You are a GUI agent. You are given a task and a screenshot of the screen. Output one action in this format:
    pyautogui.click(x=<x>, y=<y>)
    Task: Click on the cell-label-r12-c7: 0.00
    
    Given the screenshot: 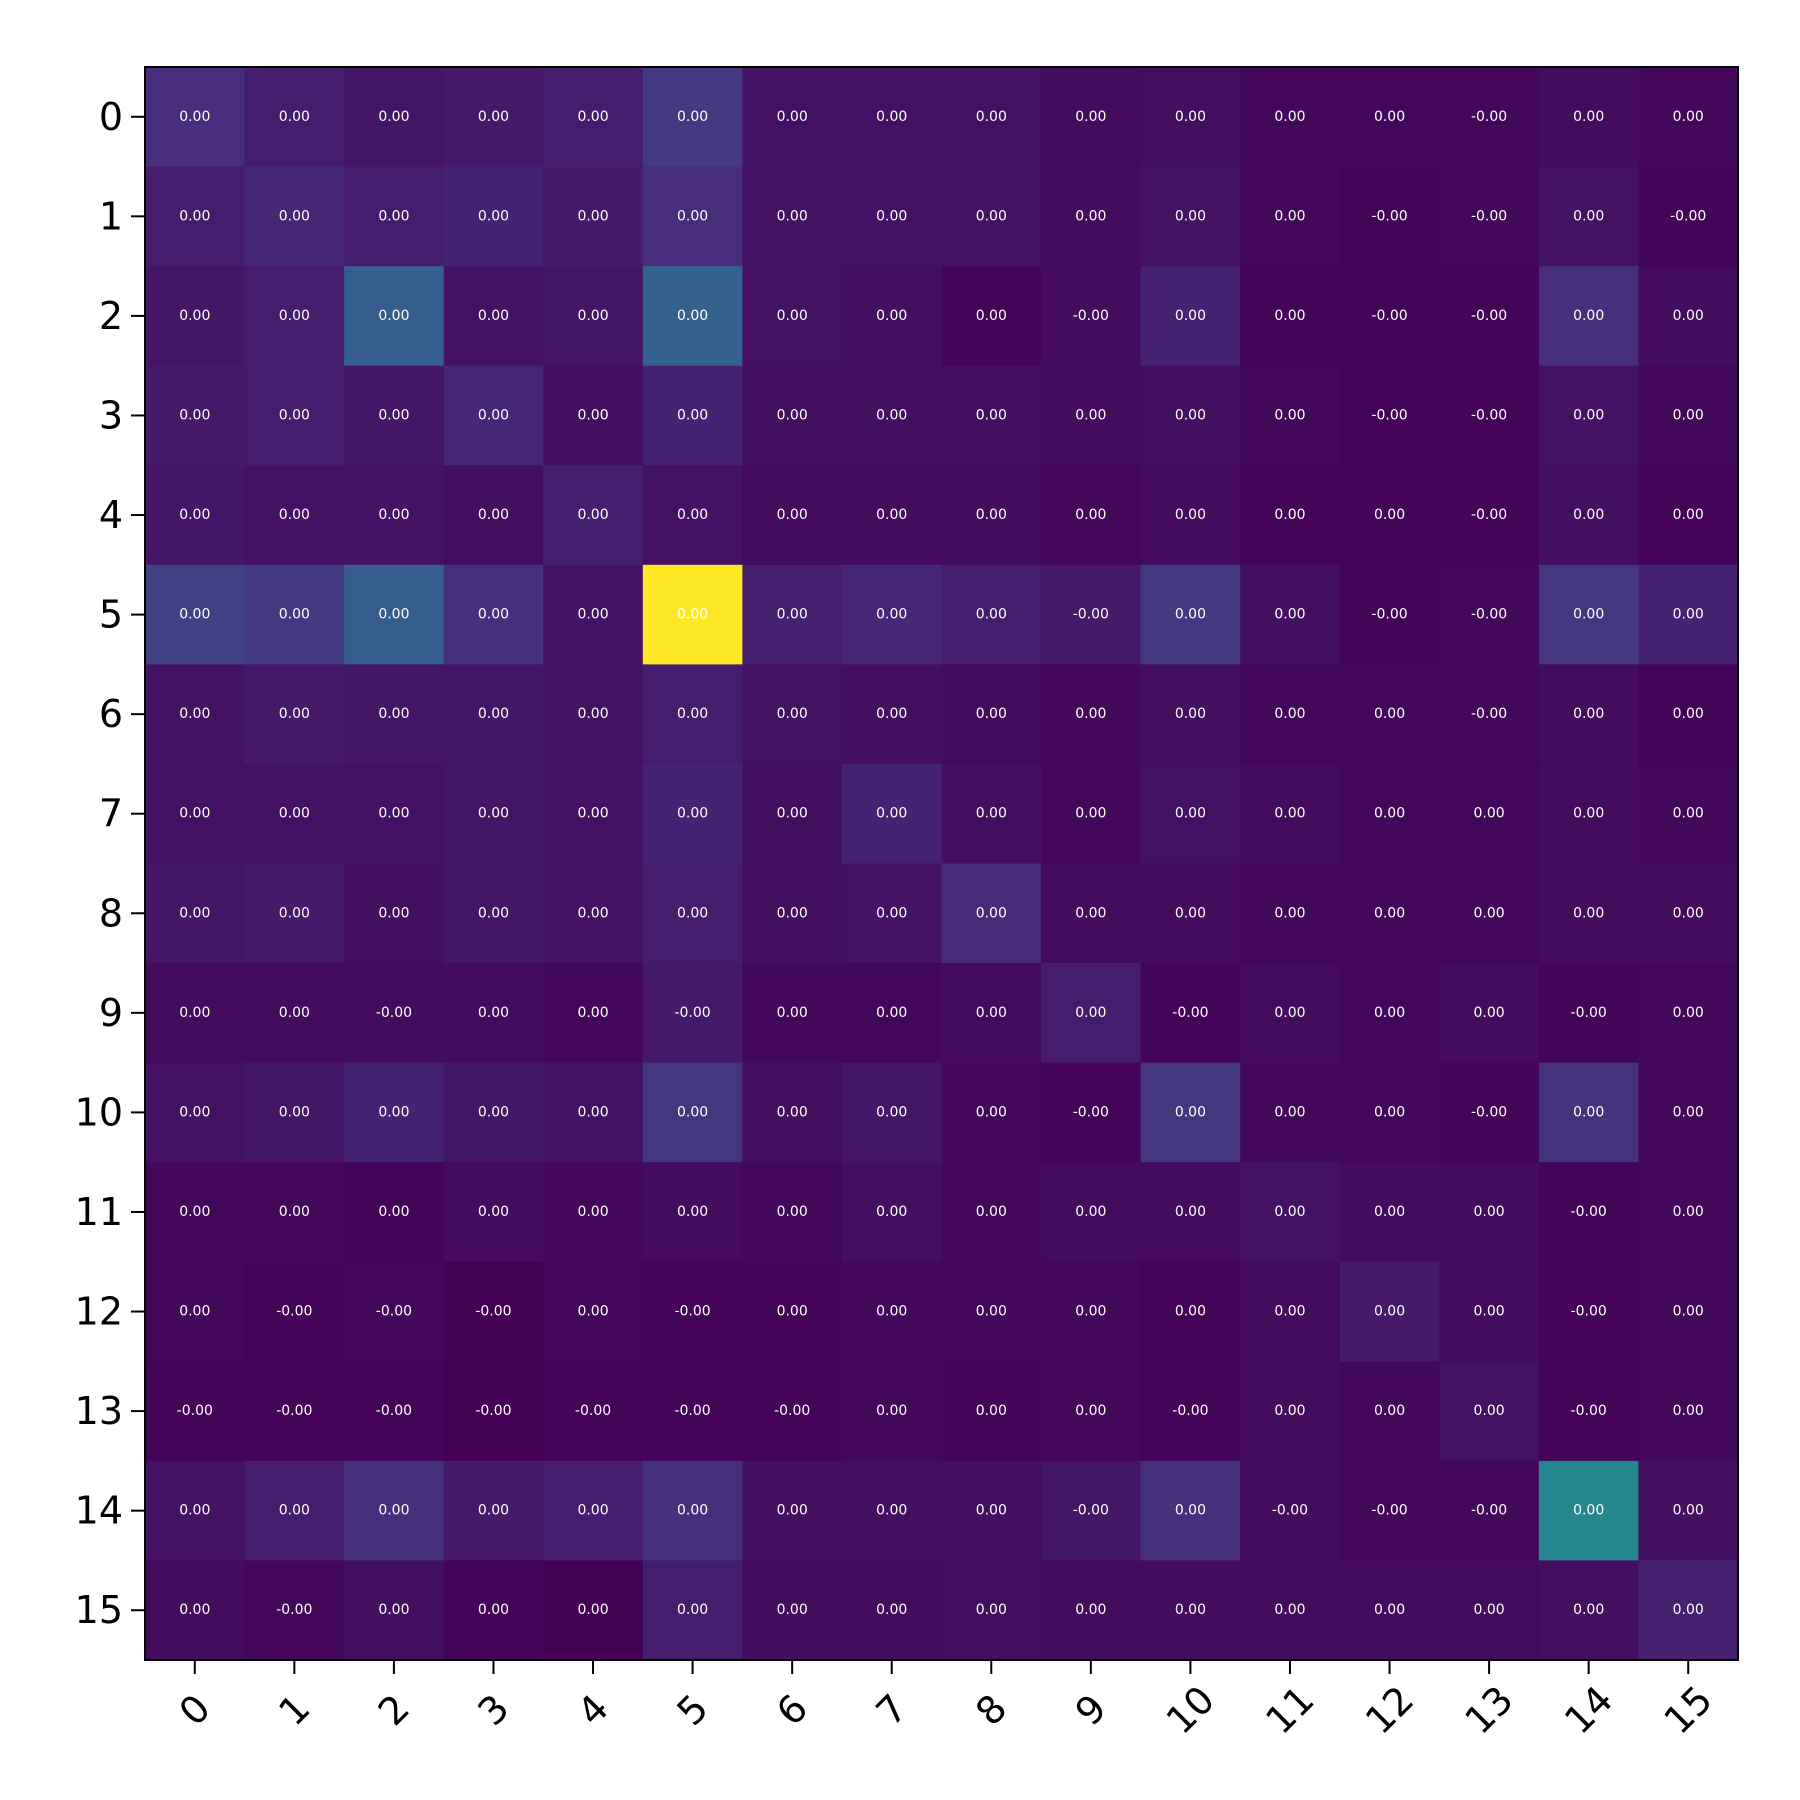 What is the action you would take?
    pyautogui.click(x=891, y=1312)
    